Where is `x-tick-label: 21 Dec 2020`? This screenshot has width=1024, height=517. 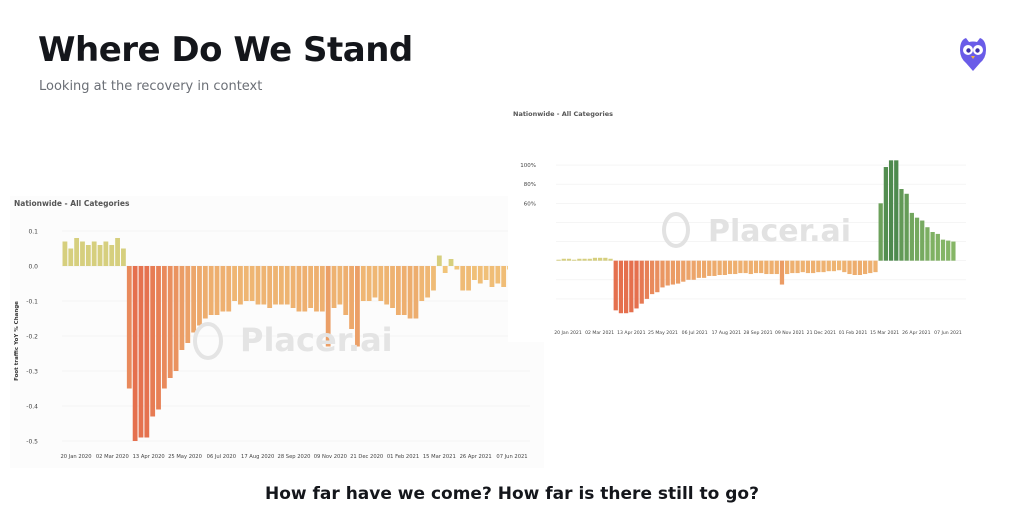
x-tick-label: 21 Dec 2020 is located at coordinates (366, 457).